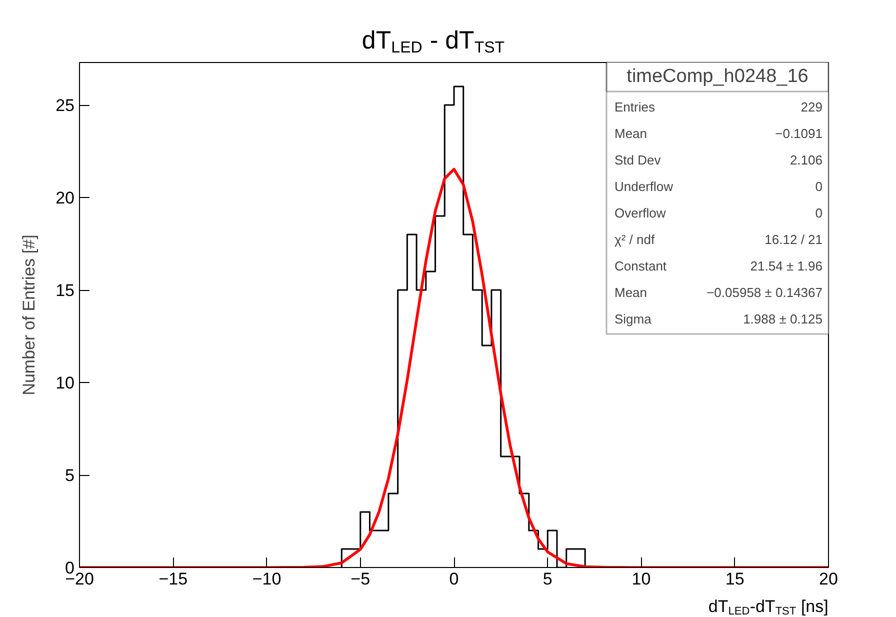 The image size is (896, 617). I want to click on annotation: χ² / ndf, so click(634, 239).